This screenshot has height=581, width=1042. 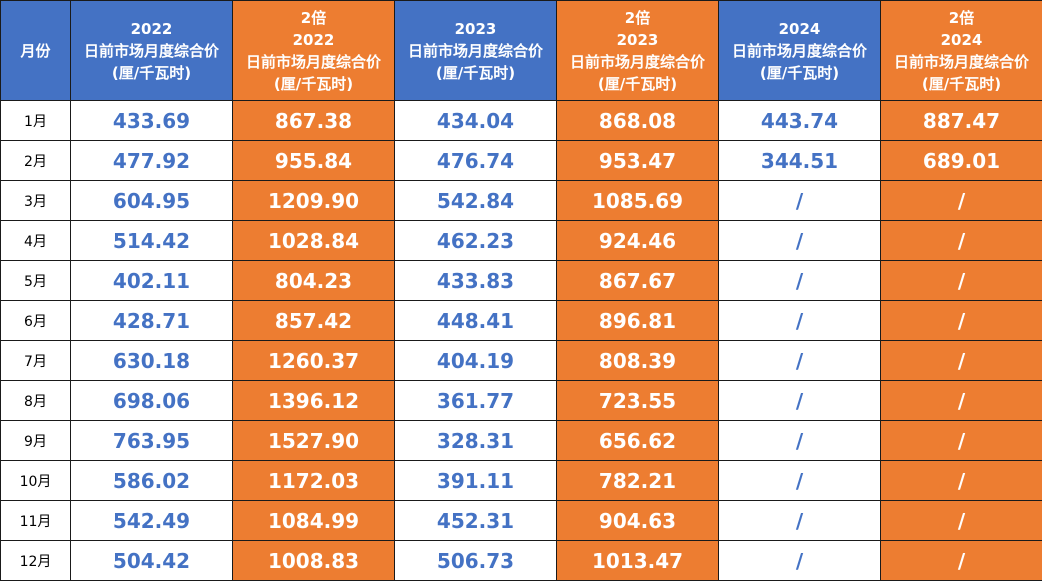 I want to click on price-2022-cell: 586.02, so click(x=151, y=480).